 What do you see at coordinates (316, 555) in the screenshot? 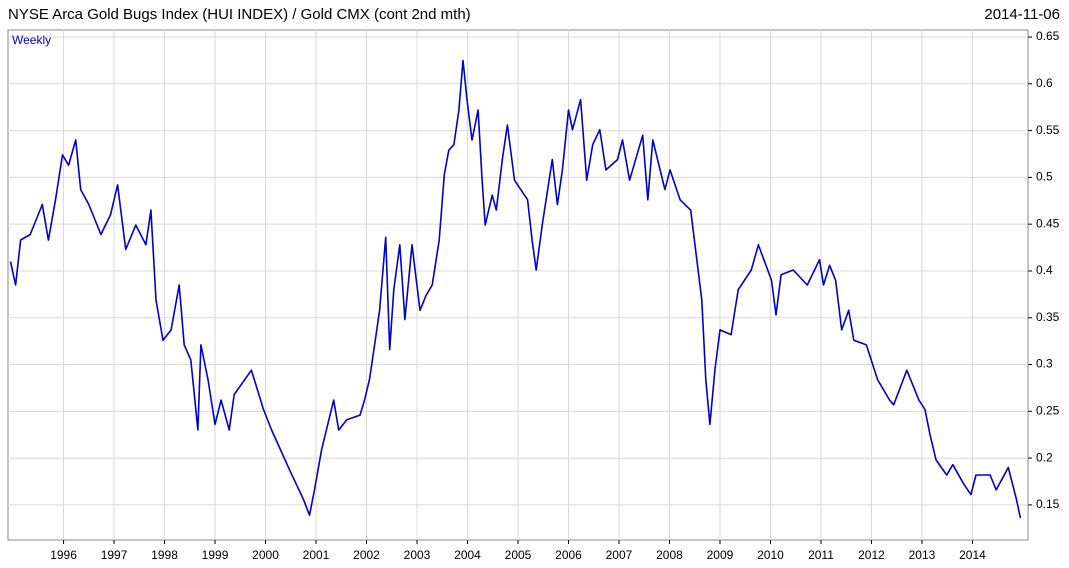
I see `x-tick-label: 2001` at bounding box center [316, 555].